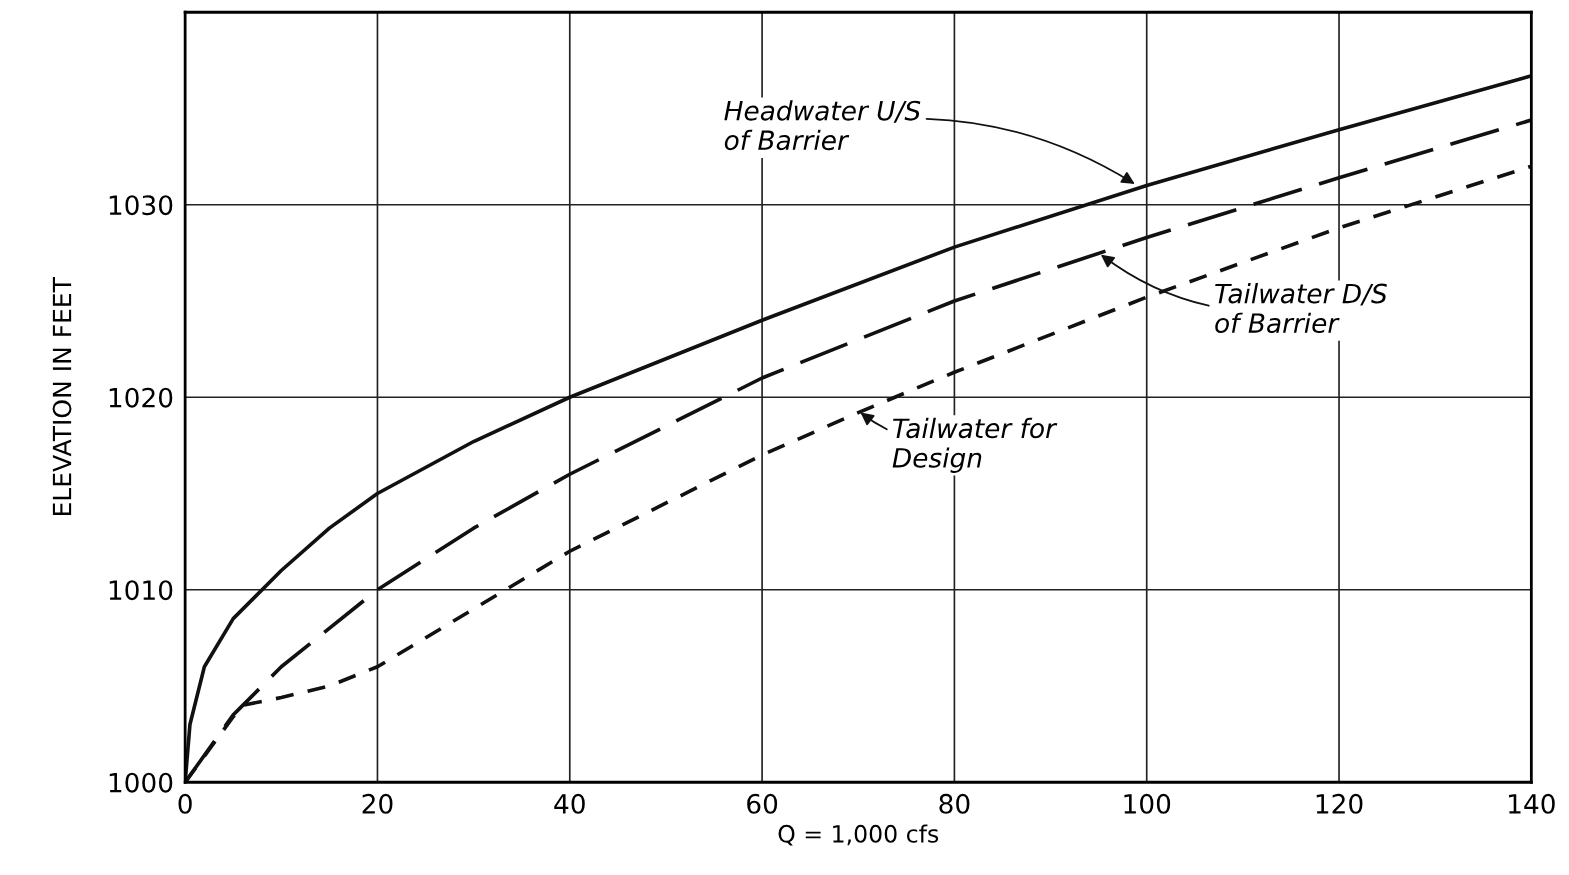 Image resolution: width=1569 pixels, height=875 pixels. Describe the element at coordinates (1339, 803) in the screenshot. I see `x-tick-label: 120` at that location.